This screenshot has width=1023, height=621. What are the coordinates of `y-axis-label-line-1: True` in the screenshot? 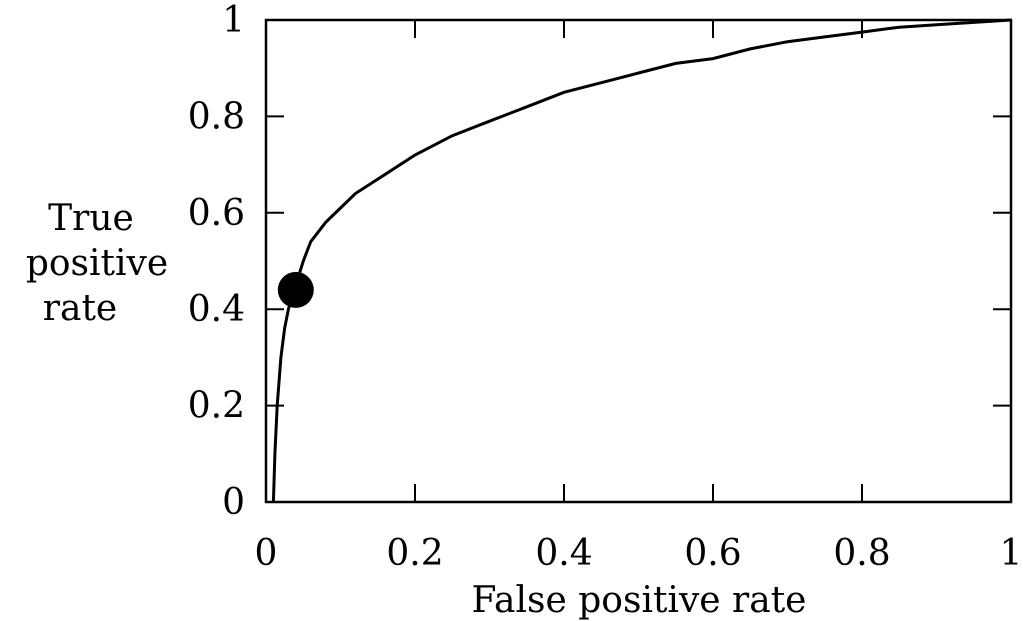 It's located at (91, 218).